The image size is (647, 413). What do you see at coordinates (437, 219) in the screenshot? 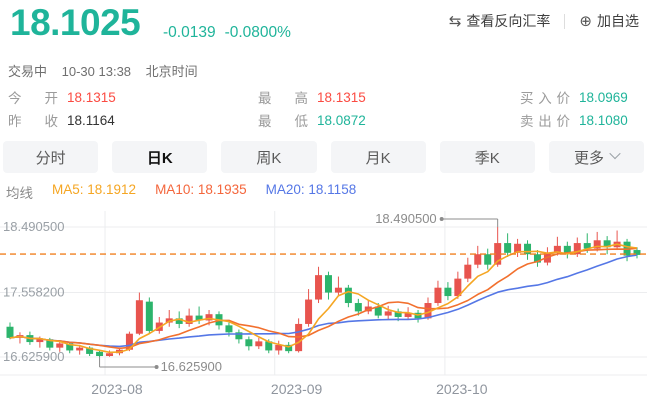
I see `annotation-high: 18.490500` at bounding box center [437, 219].